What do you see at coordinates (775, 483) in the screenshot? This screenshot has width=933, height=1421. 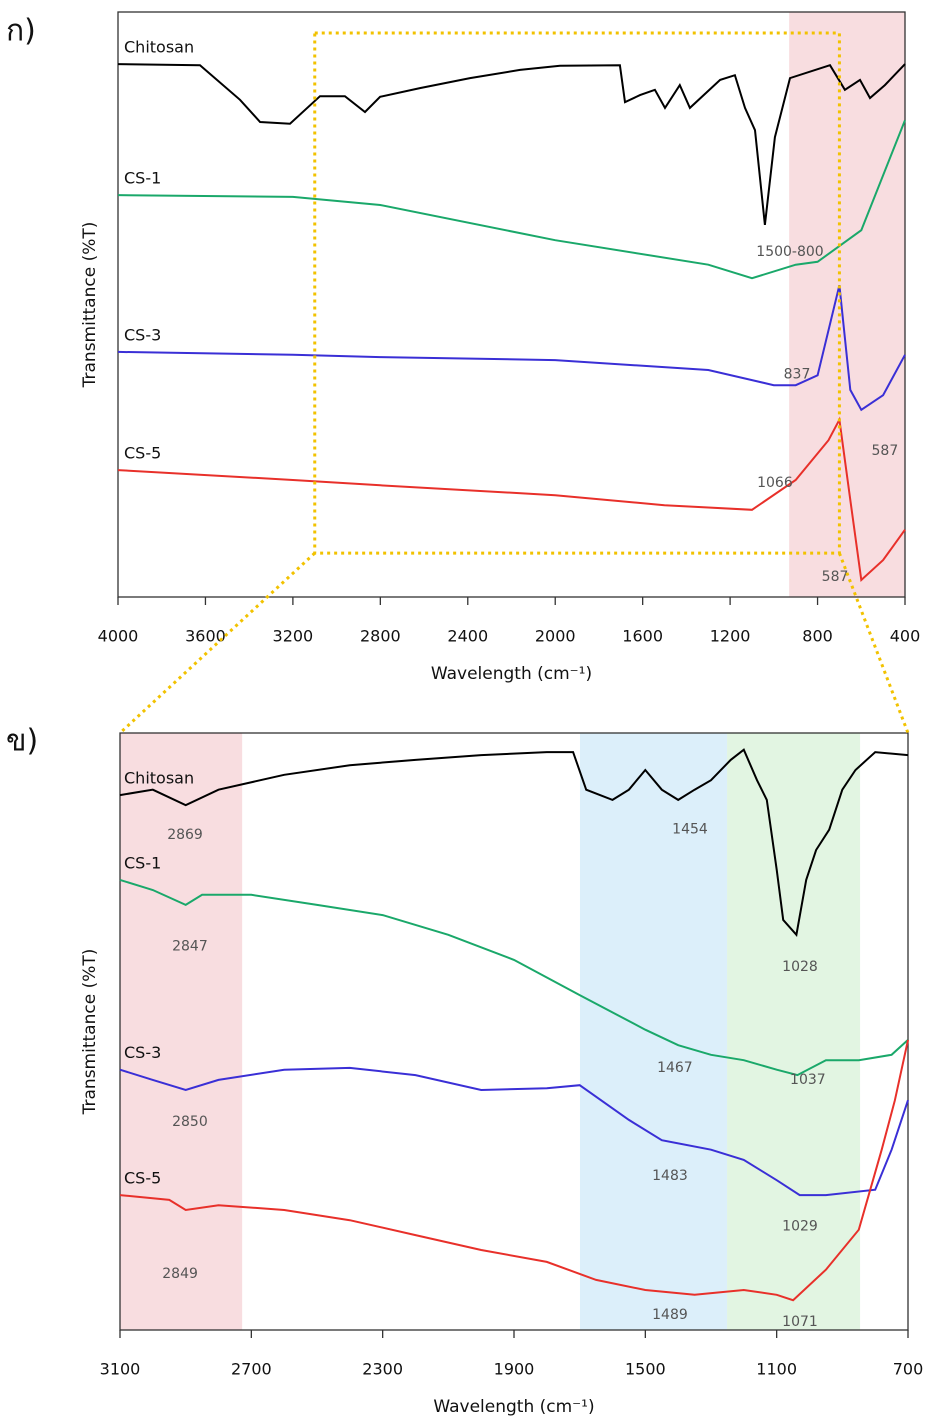 I see `peak-annotation: 1066` at bounding box center [775, 483].